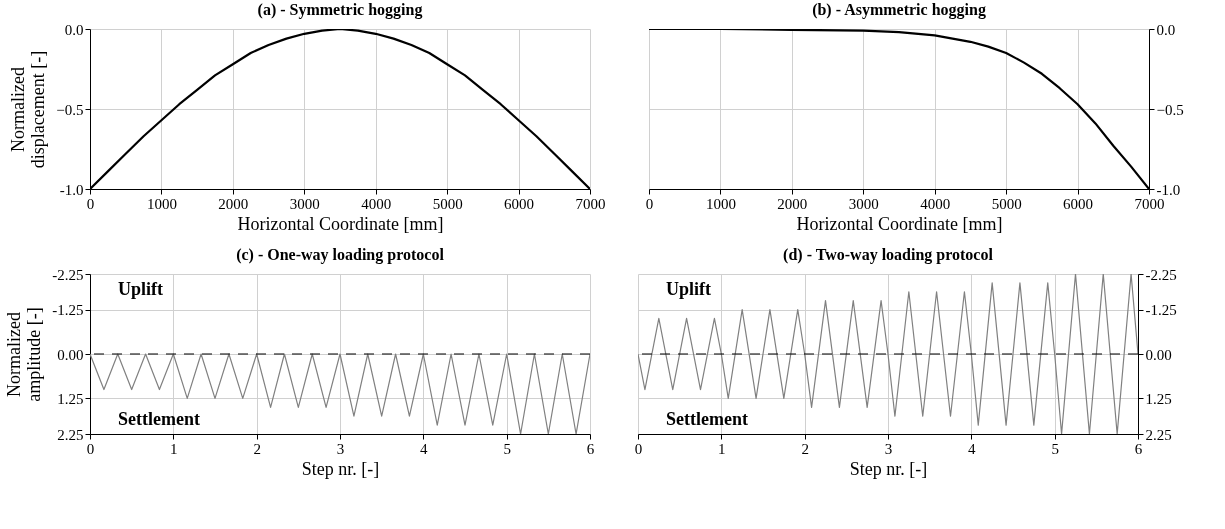 Image resolution: width=1225 pixels, height=529 pixels. I want to click on y-axis-title: Normalized amplitude [-], so click(24, 354).